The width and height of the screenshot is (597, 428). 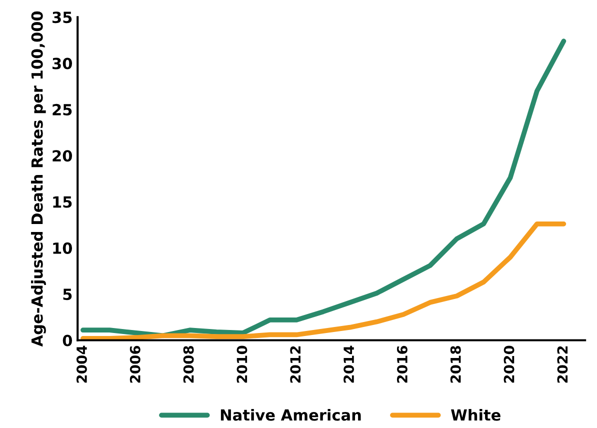 I want to click on y-tick-label: 0, so click(x=67, y=340).